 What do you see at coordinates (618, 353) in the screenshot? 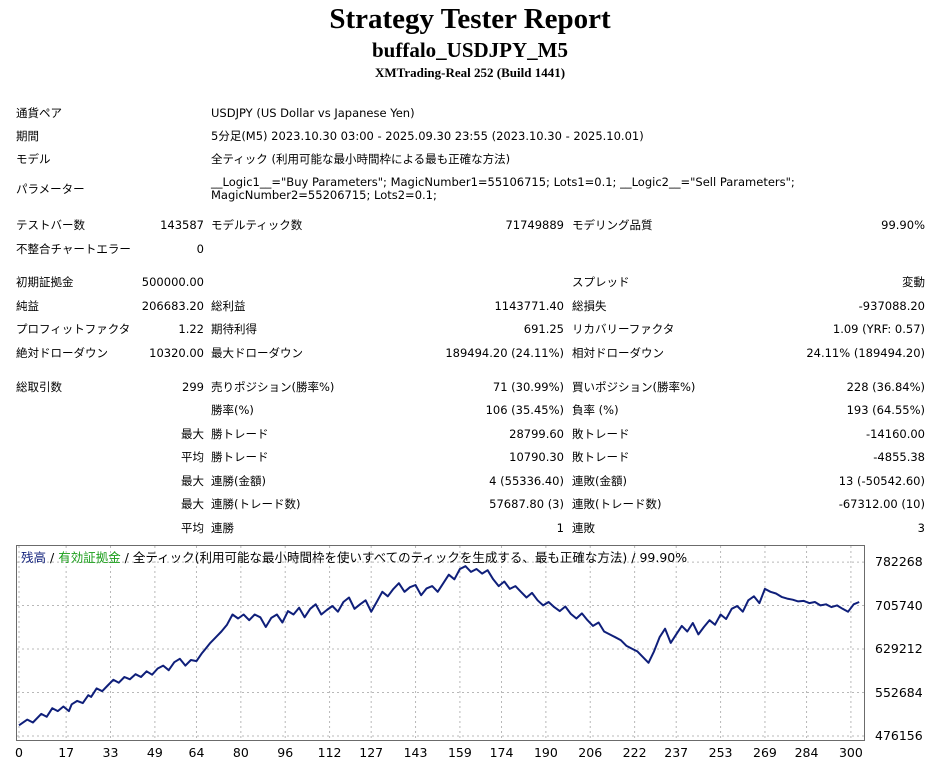
I see `rel-drawdown-label: 相対ドローダウン` at bounding box center [618, 353].